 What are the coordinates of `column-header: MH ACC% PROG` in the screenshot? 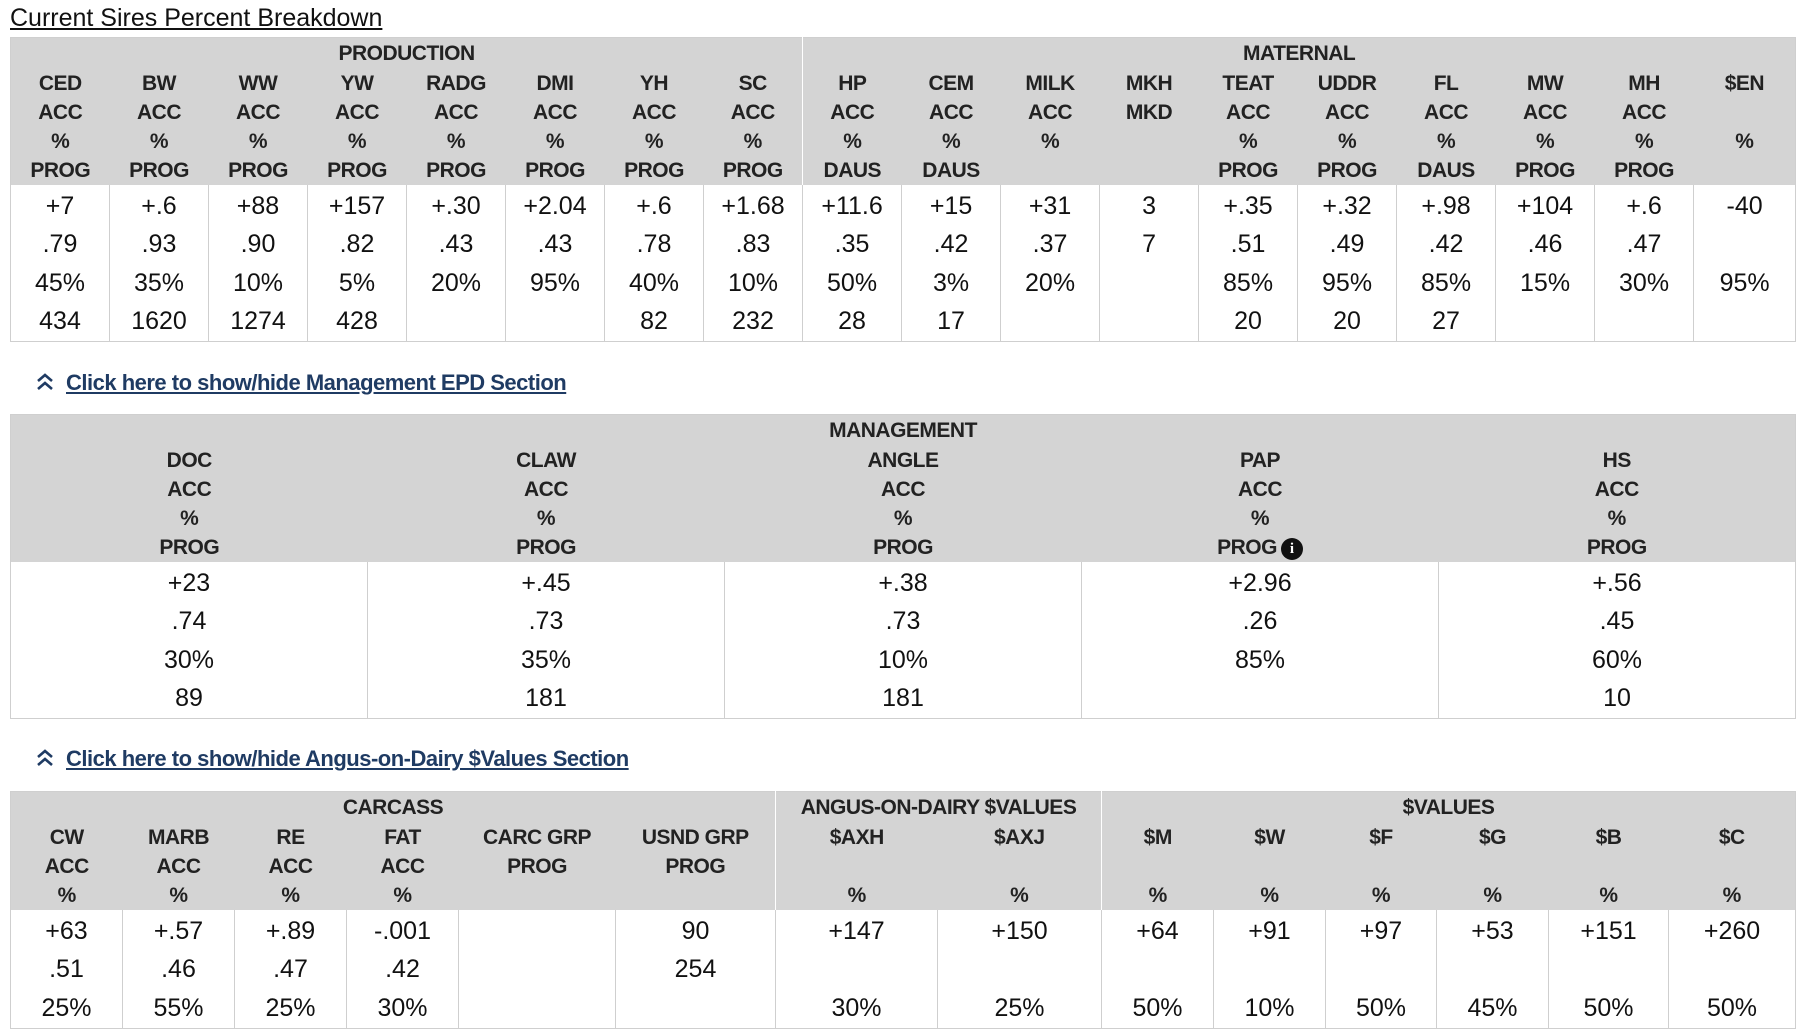 It's located at (1644, 127).